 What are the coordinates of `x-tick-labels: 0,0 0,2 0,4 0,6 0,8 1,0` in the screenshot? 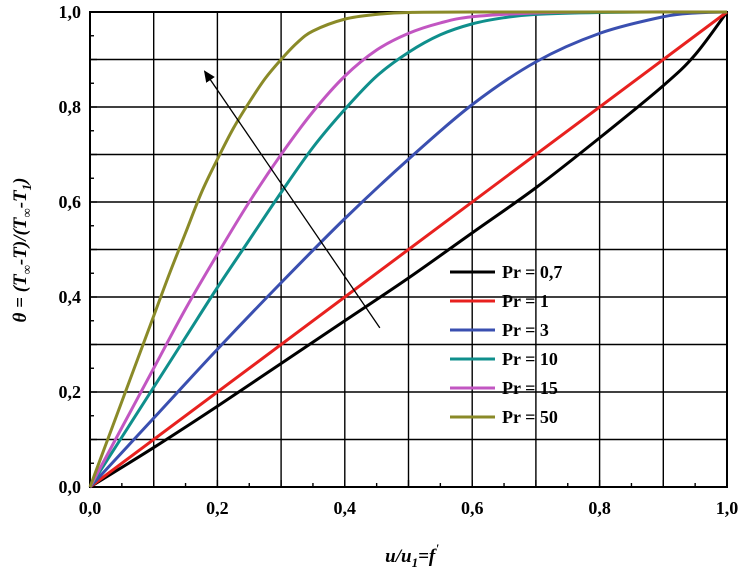 It's located at (409, 508).